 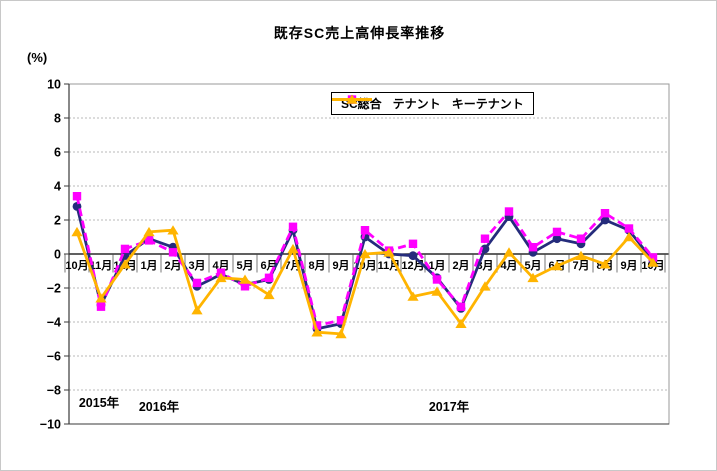 What do you see at coordinates (580, 265) in the screenshot?
I see `x-tick-label: 7月` at bounding box center [580, 265].